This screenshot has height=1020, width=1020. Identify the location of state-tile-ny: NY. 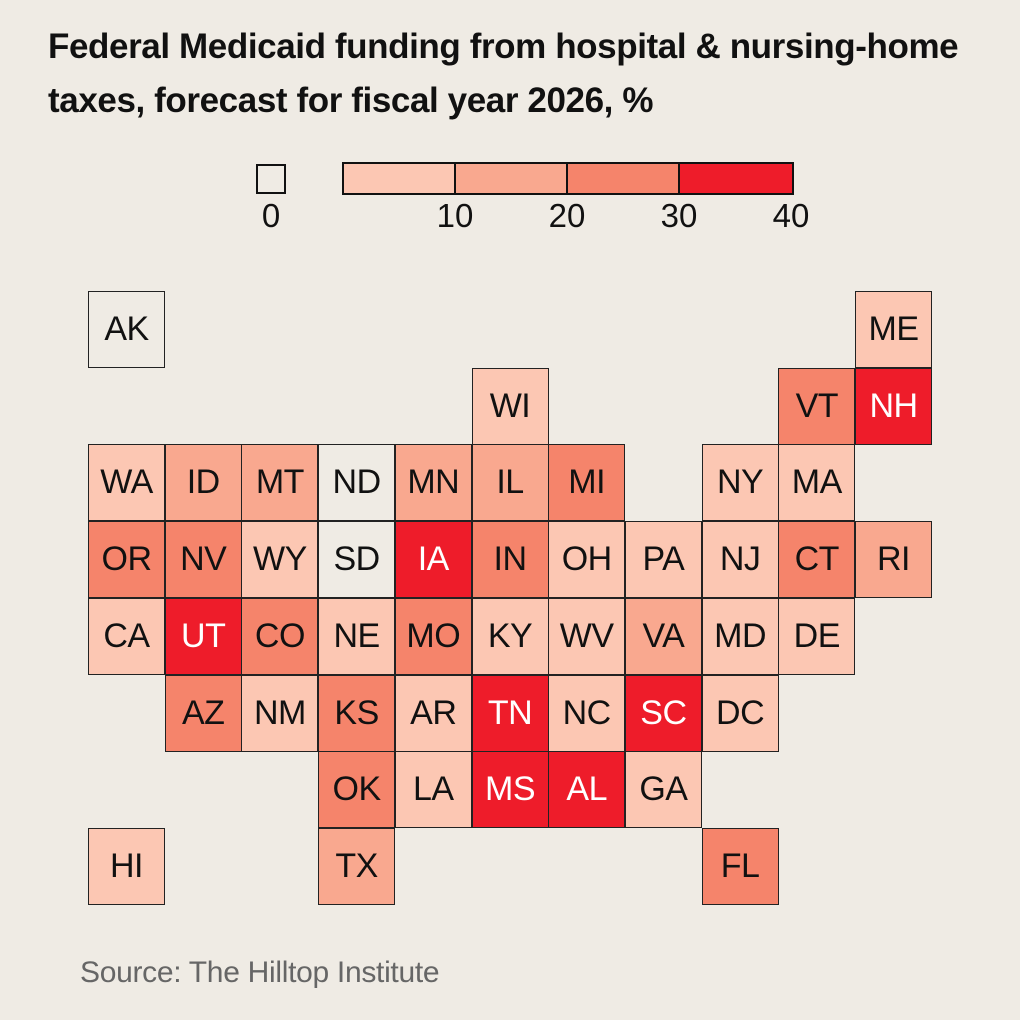
(740, 482).